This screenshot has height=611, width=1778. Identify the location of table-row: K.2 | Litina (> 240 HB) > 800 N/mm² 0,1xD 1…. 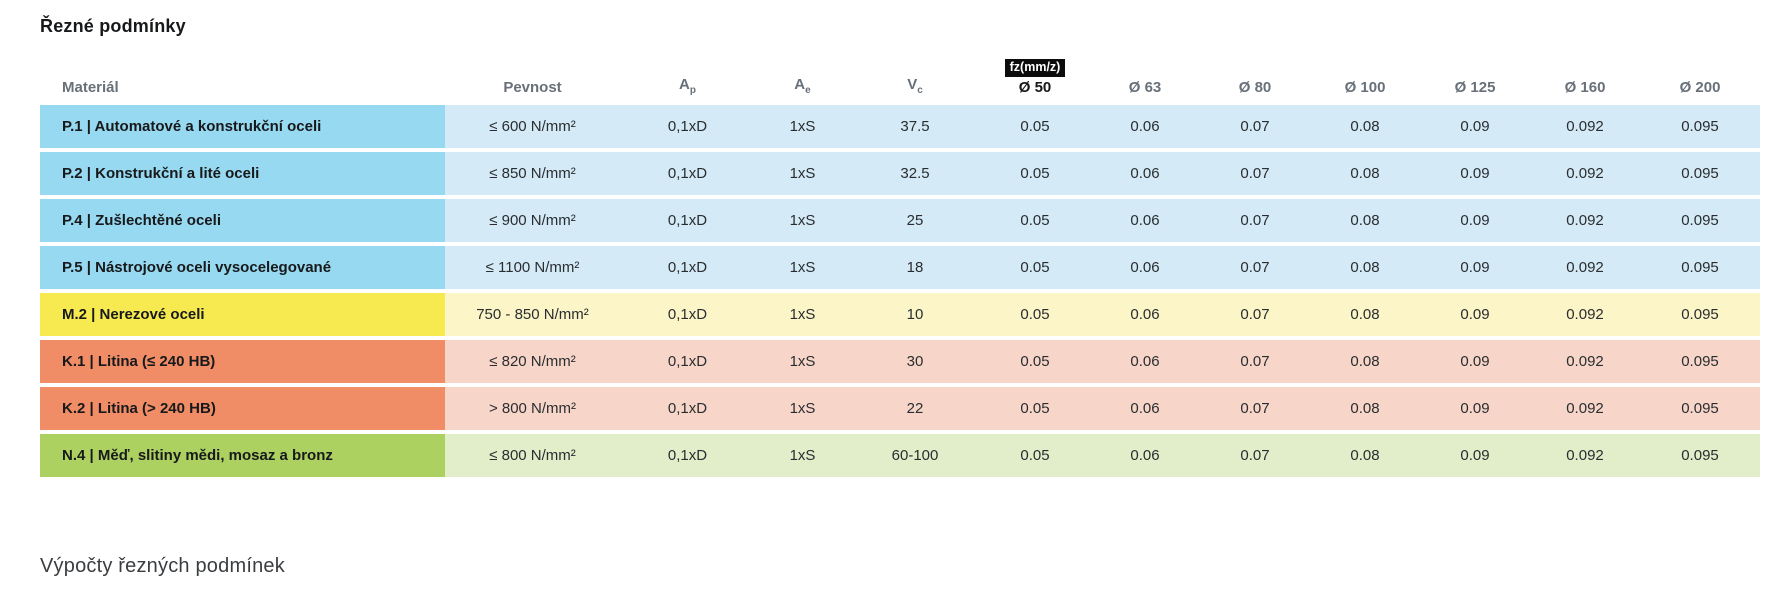
(900, 408).